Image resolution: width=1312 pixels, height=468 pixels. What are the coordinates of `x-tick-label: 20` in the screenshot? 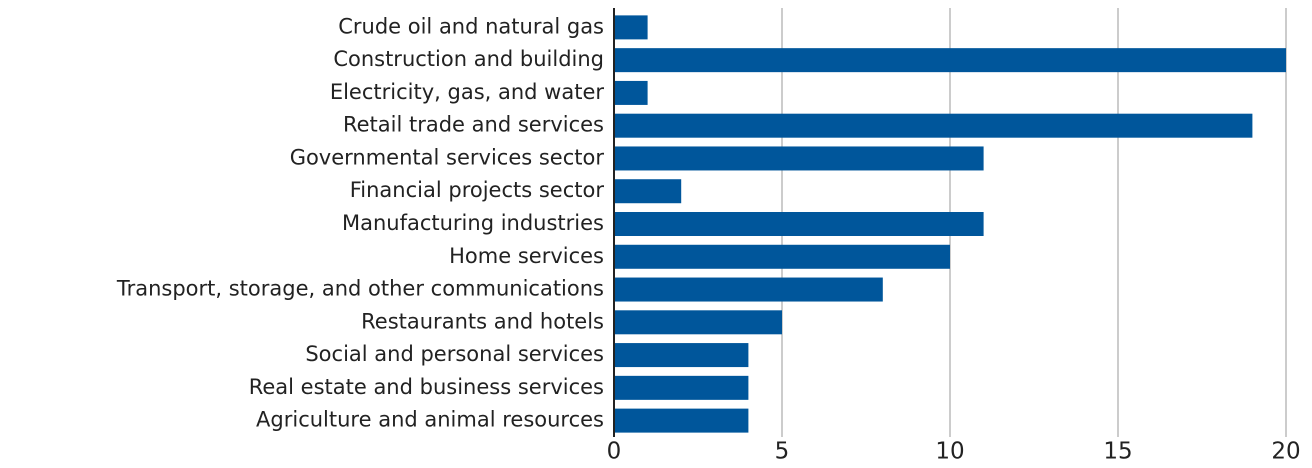 It's located at (1285, 452).